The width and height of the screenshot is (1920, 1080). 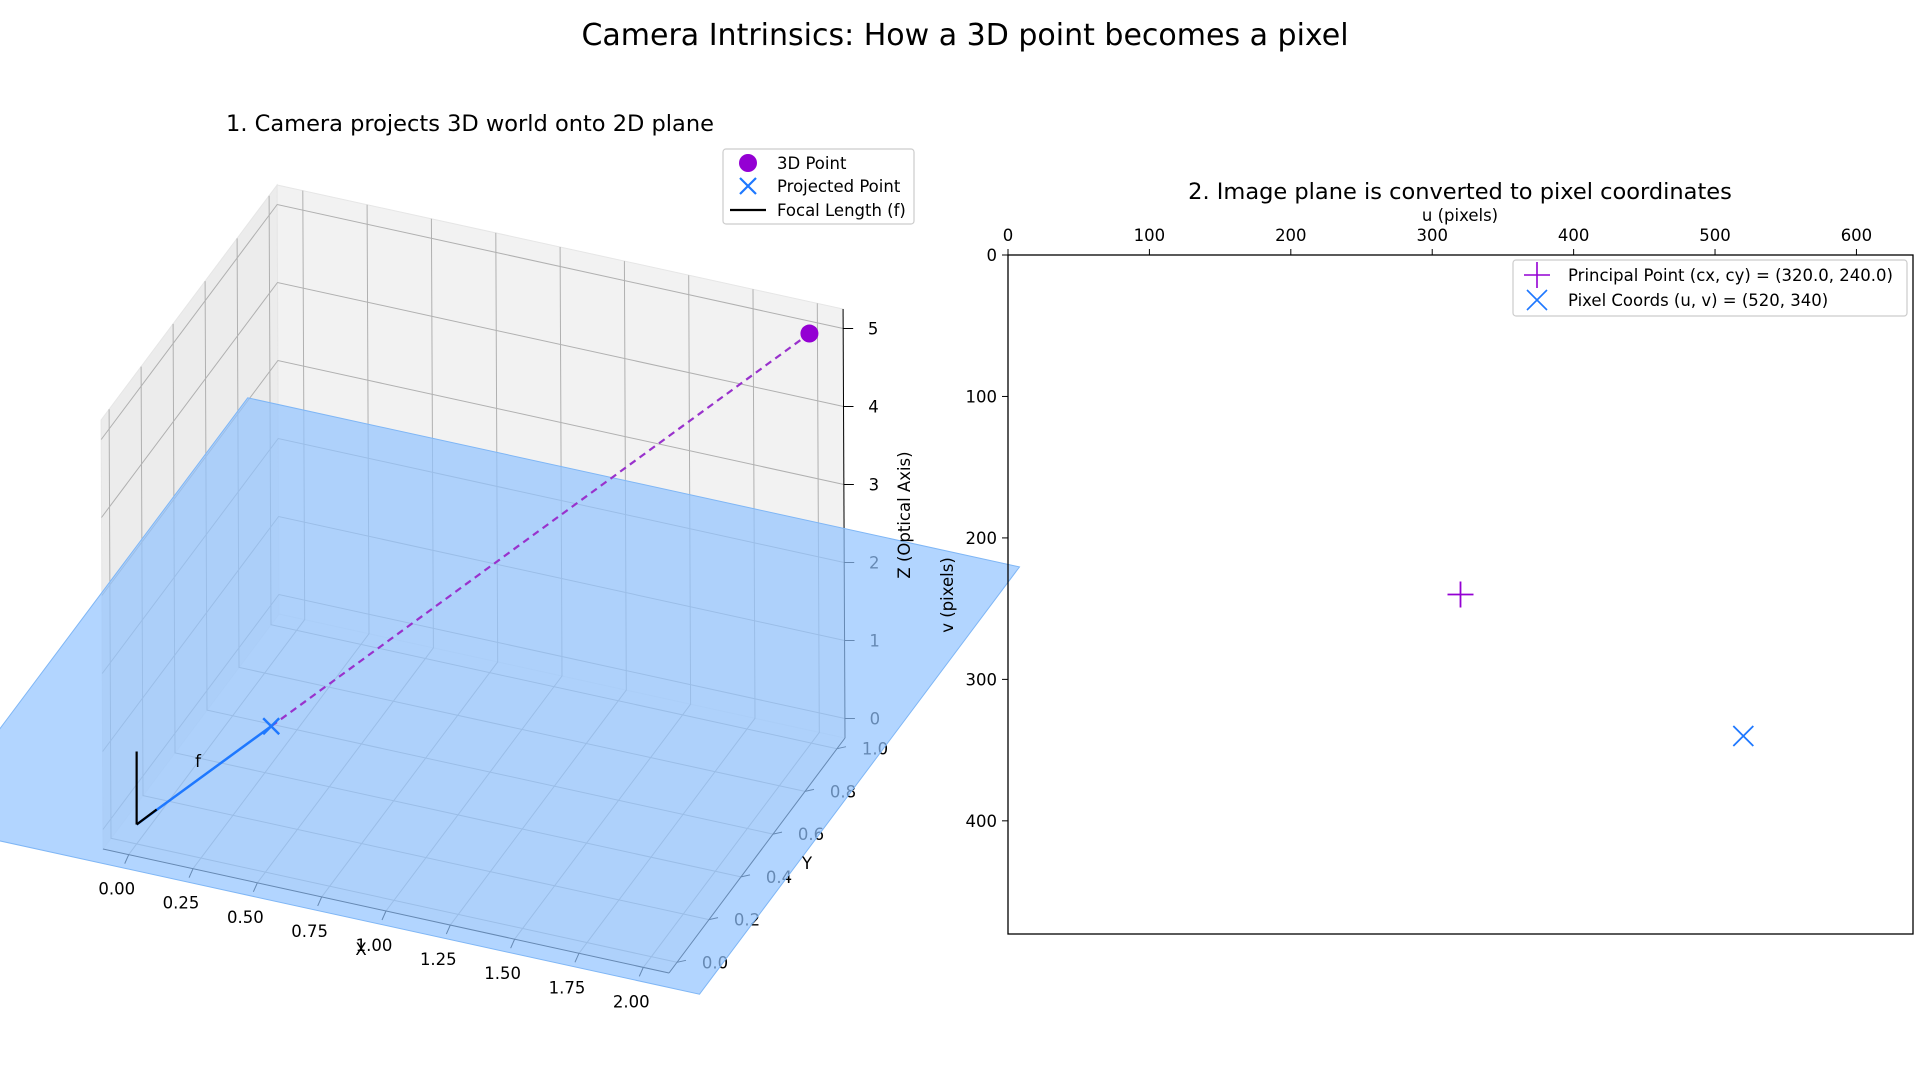 What do you see at coordinates (873, 407) in the screenshot?
I see `z-tick-label-3d: 4` at bounding box center [873, 407].